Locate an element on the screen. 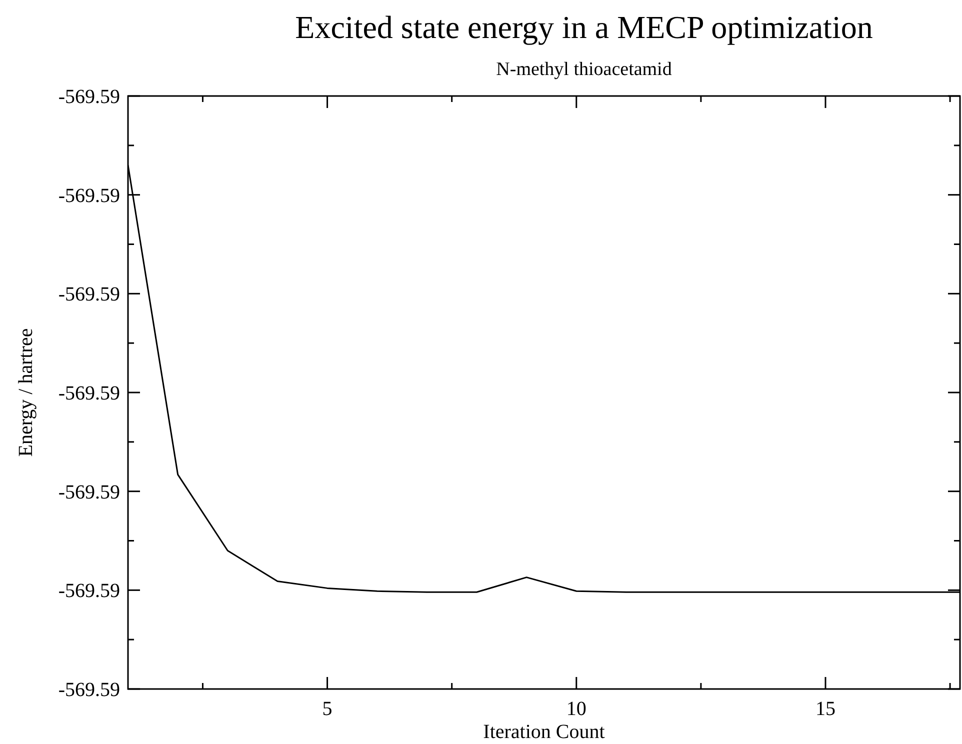 The height and width of the screenshot is (744, 962). y-axis-title: Energy / hartree is located at coordinates (26, 392).